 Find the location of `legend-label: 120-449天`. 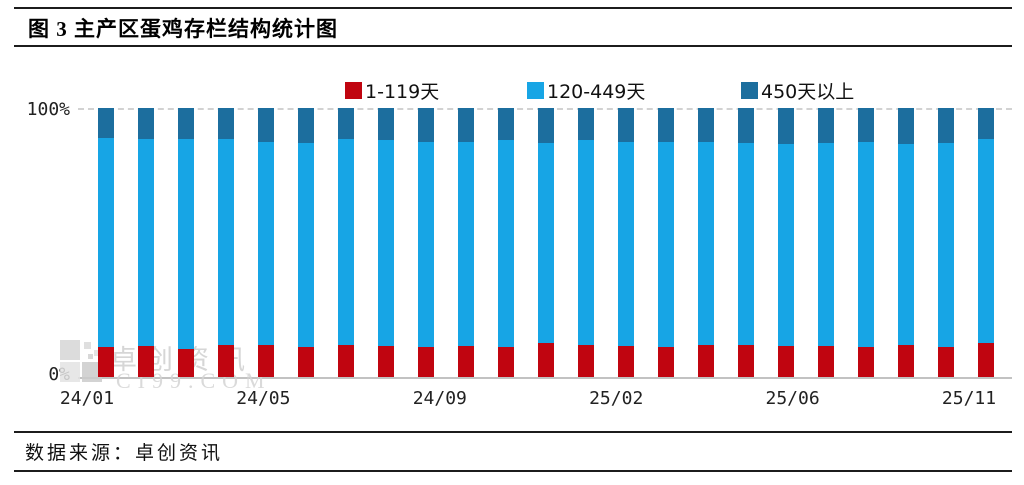

legend-label: 120-449天 is located at coordinates (596, 91).